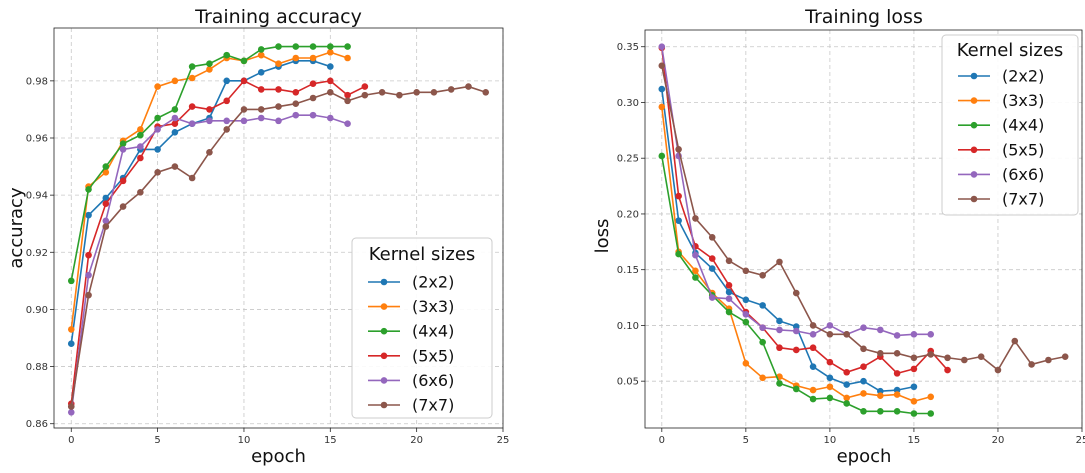 This screenshot has width=1085, height=473. What do you see at coordinates (1023, 149) in the screenshot?
I see `loss-legend-label-5x5: (5x5)` at bounding box center [1023, 149].